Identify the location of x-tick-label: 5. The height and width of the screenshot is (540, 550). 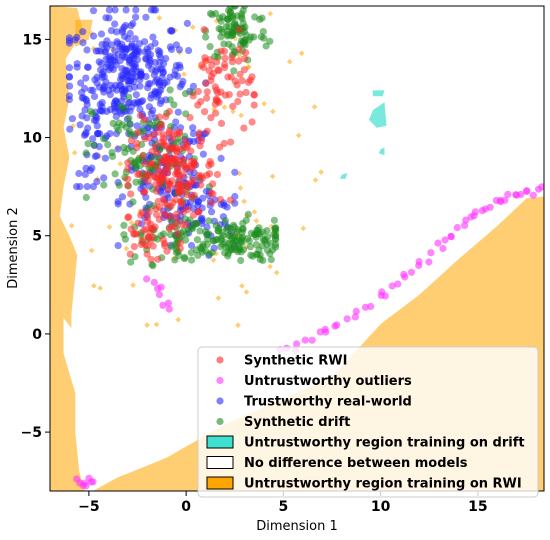
(284, 507).